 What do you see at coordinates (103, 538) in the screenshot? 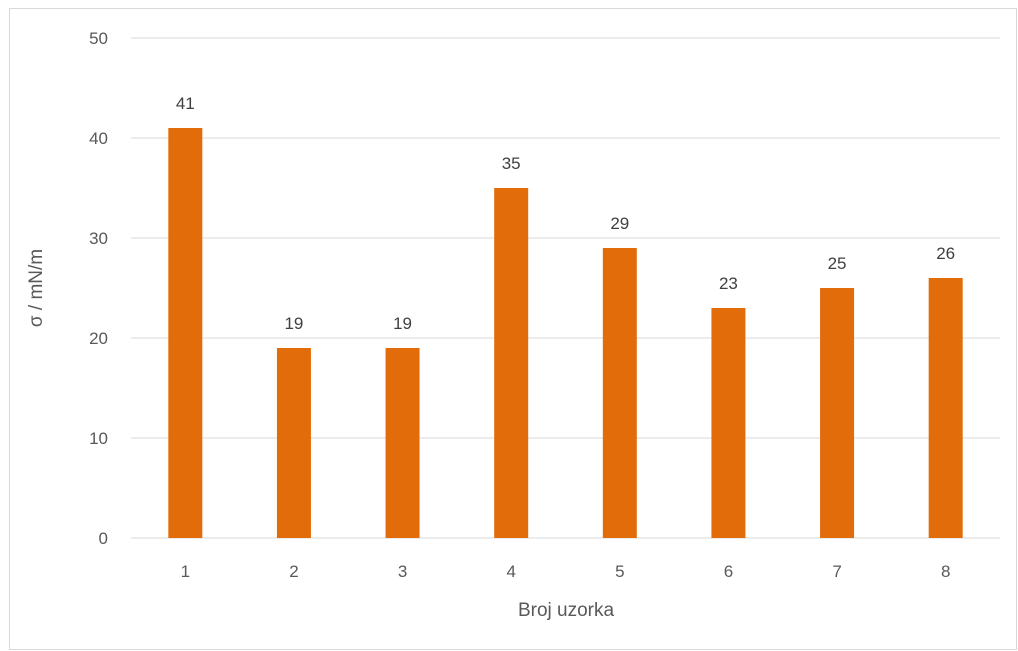
I see `y-tick-label: 0` at bounding box center [103, 538].